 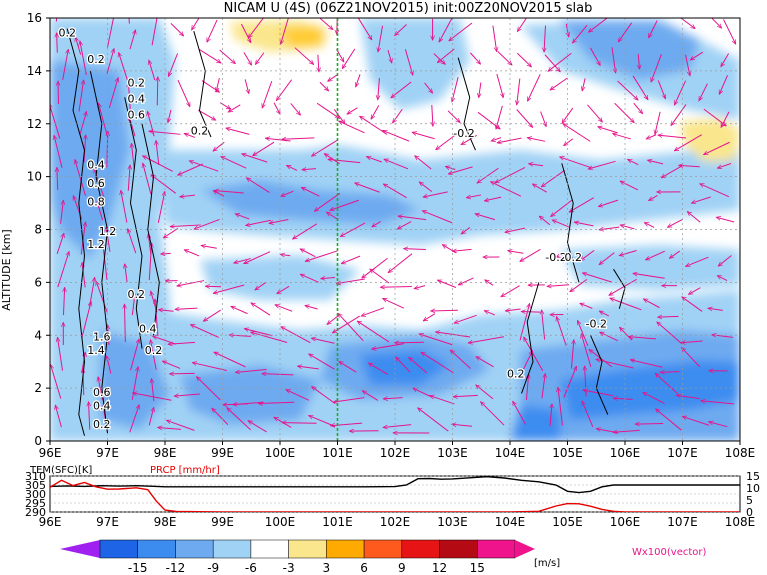 What do you see at coordinates (510, 453) in the screenshot?
I see `x-tick-label: 104E` at bounding box center [510, 453].